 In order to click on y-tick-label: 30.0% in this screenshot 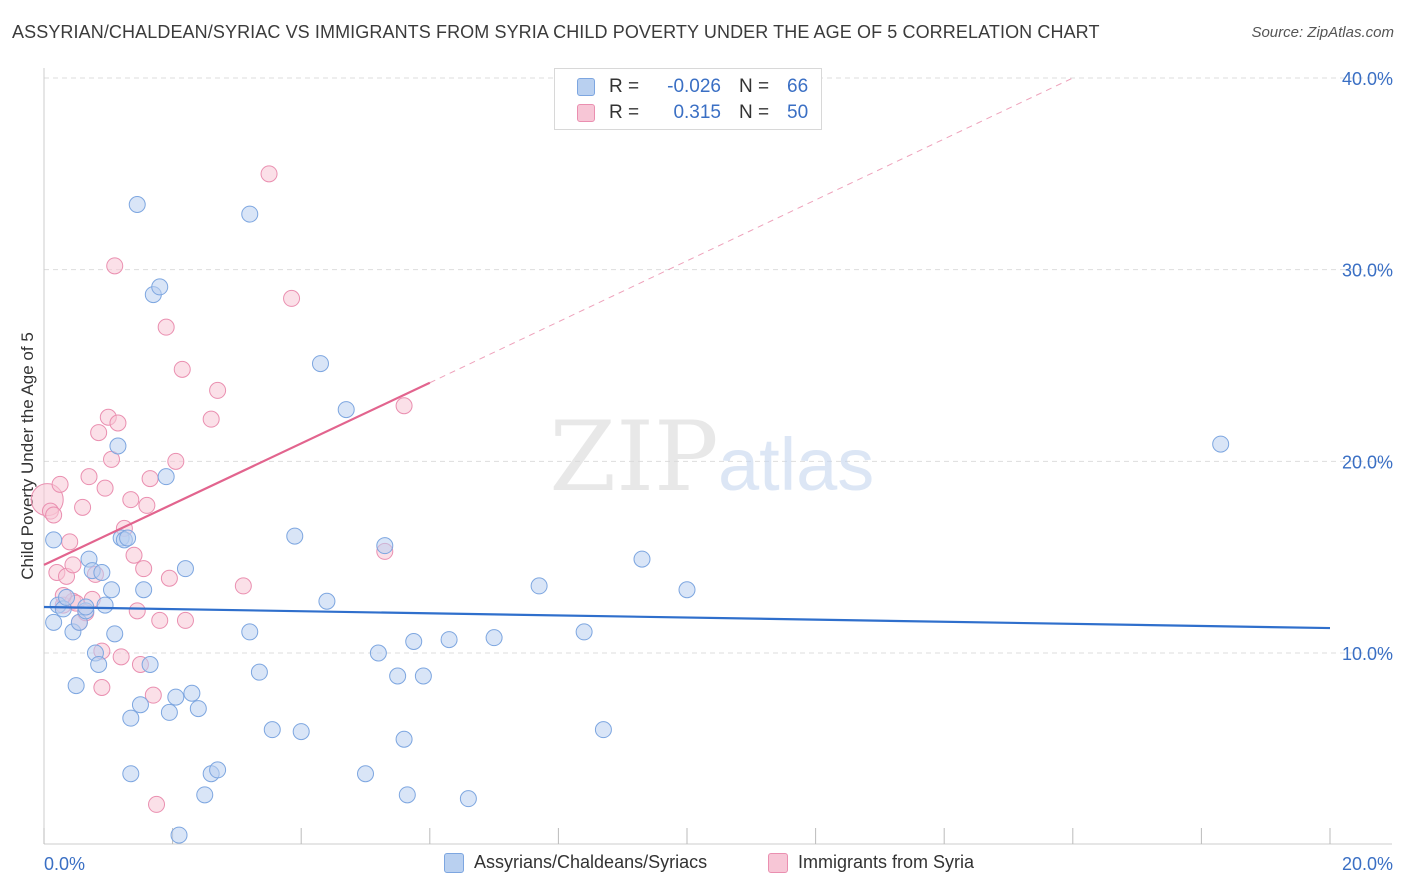, I will do `click(1367, 271)`.